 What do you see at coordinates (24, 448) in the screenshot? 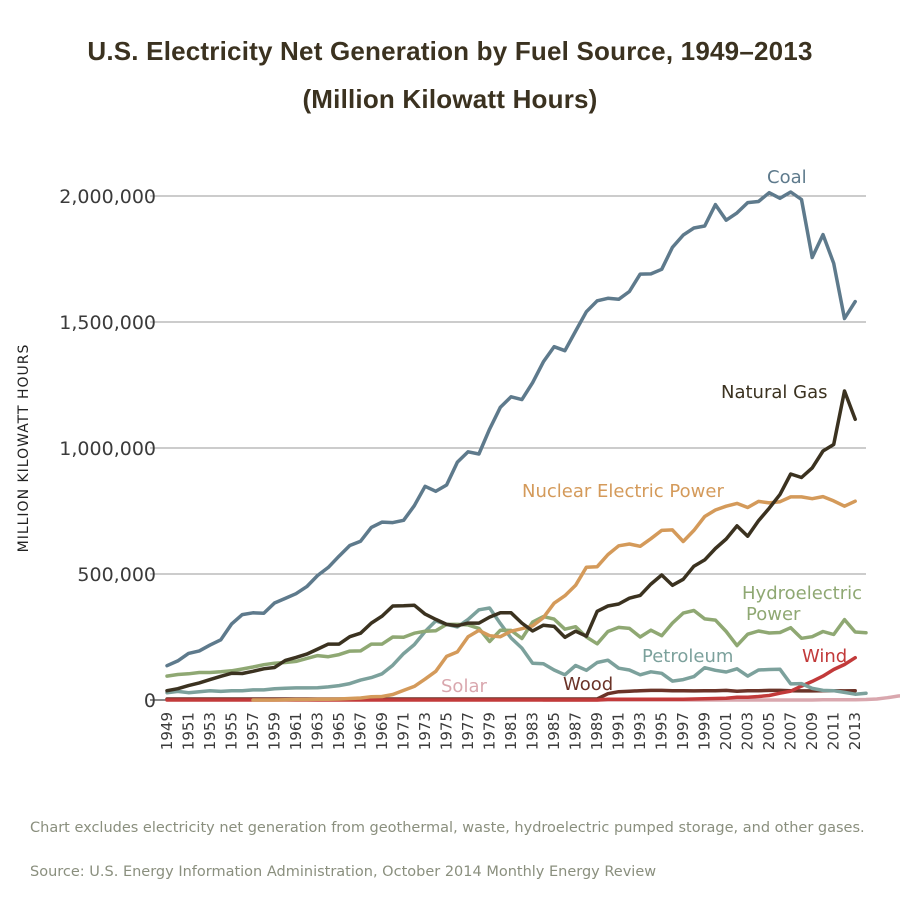
I see `y-axis-title: MILLION KILOWATT HOURS` at bounding box center [24, 448].